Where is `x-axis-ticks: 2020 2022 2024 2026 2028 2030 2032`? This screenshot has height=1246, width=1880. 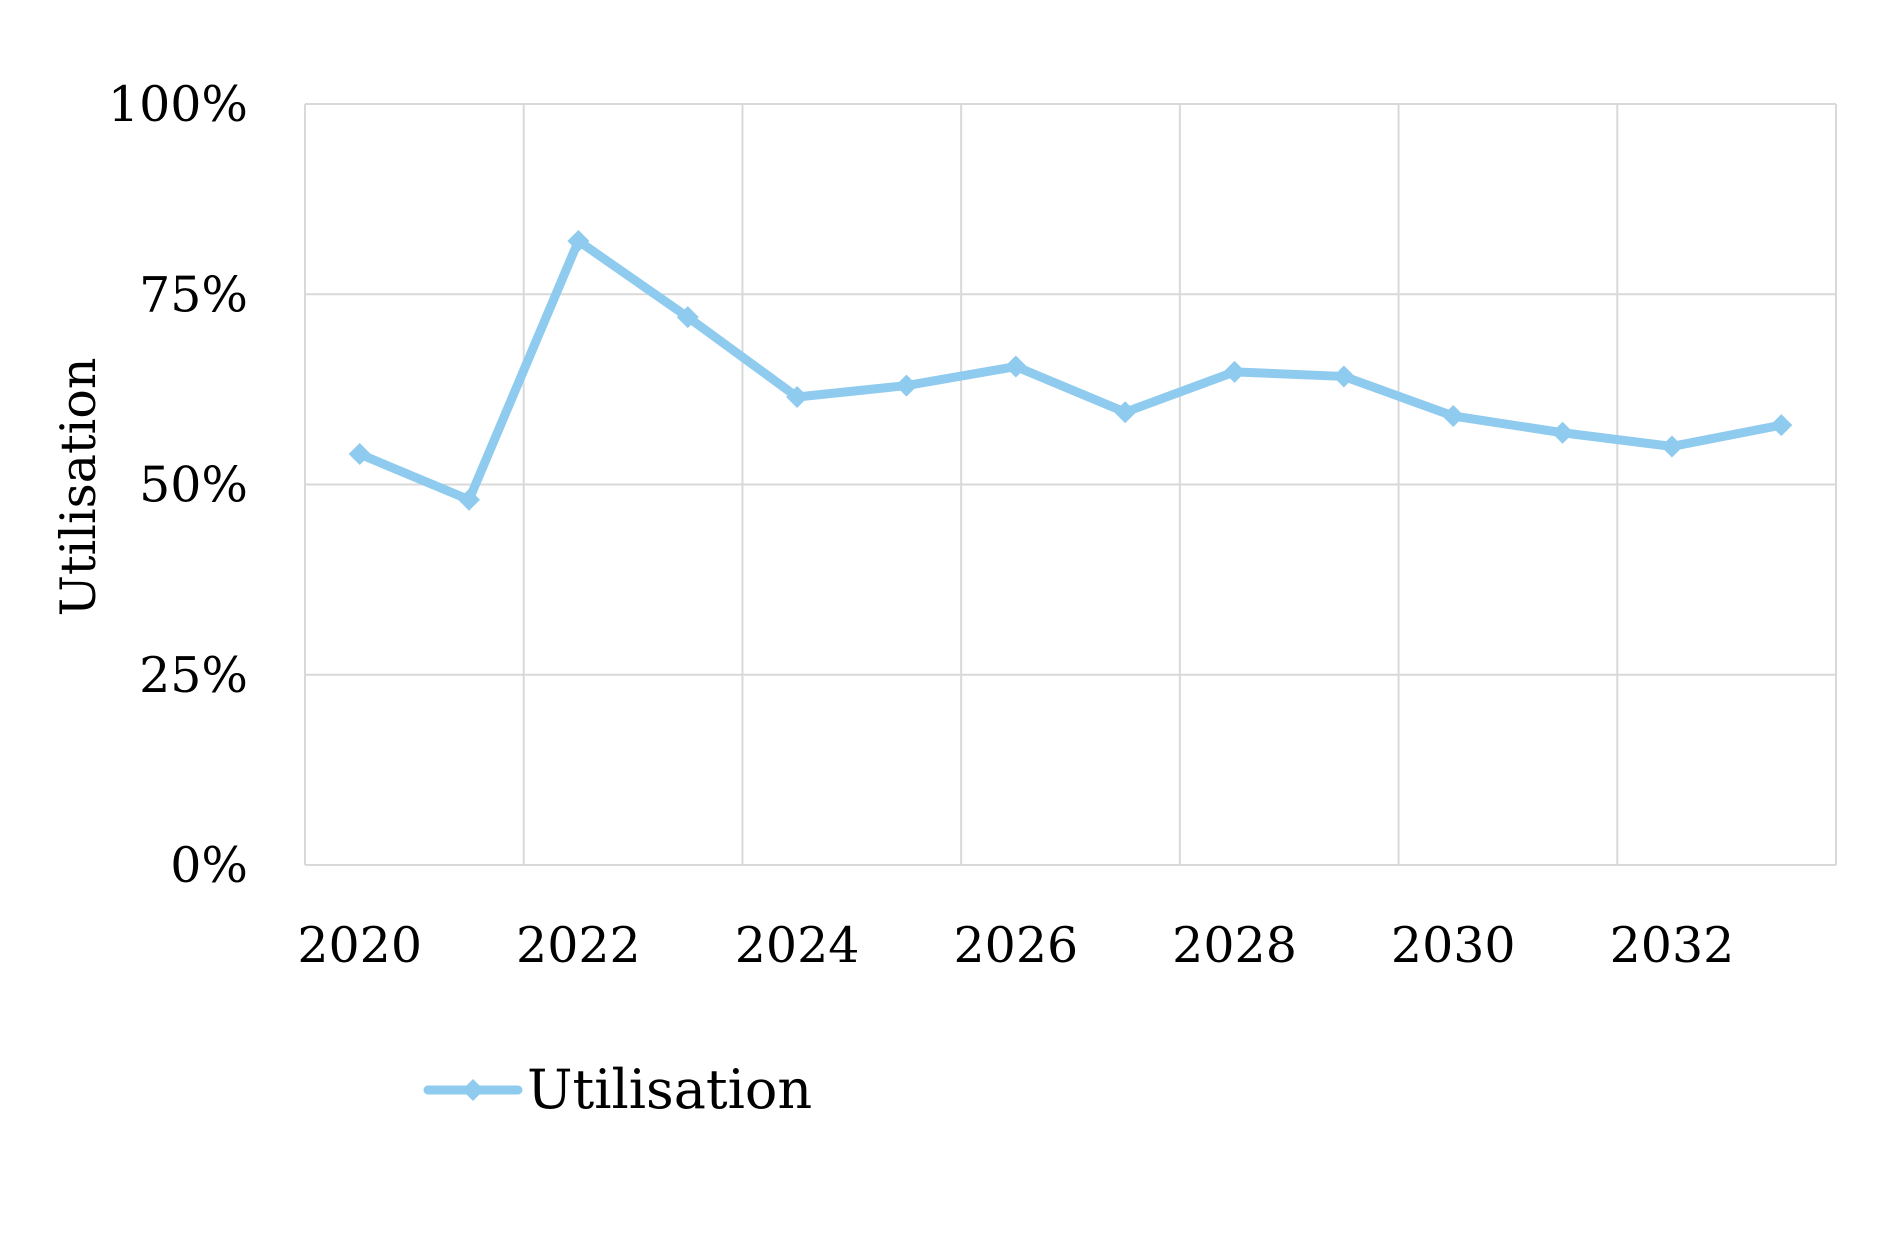
x-axis-ticks: 2020 2022 2024 2026 2028 2030 2032 is located at coordinates (1015, 945).